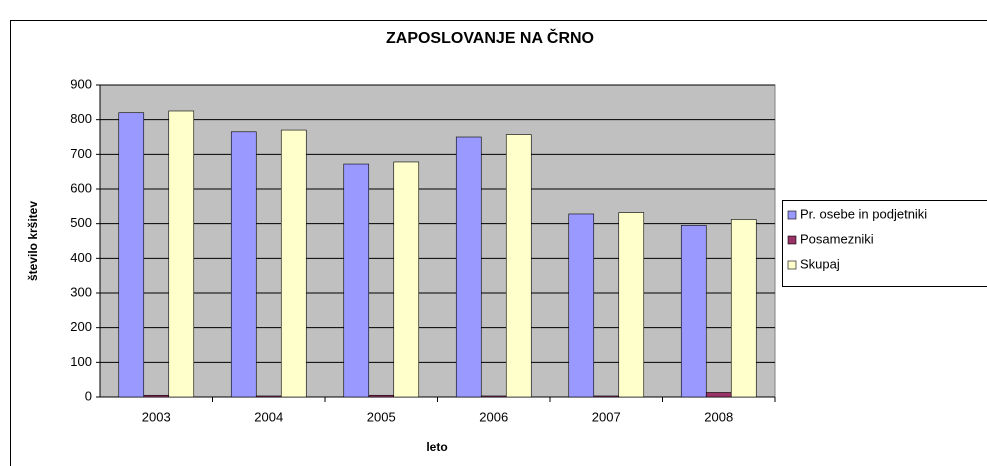  Describe the element at coordinates (88, 395) in the screenshot. I see `y-tick-label: 0` at that location.